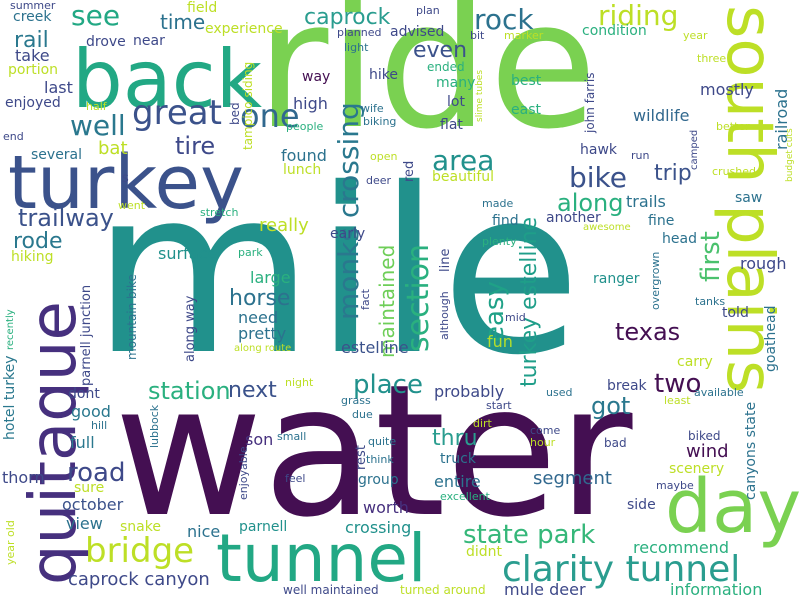 This screenshot has height=600, width=800. What do you see at coordinates (362, 414) in the screenshot?
I see `word-due: due` at bounding box center [362, 414].